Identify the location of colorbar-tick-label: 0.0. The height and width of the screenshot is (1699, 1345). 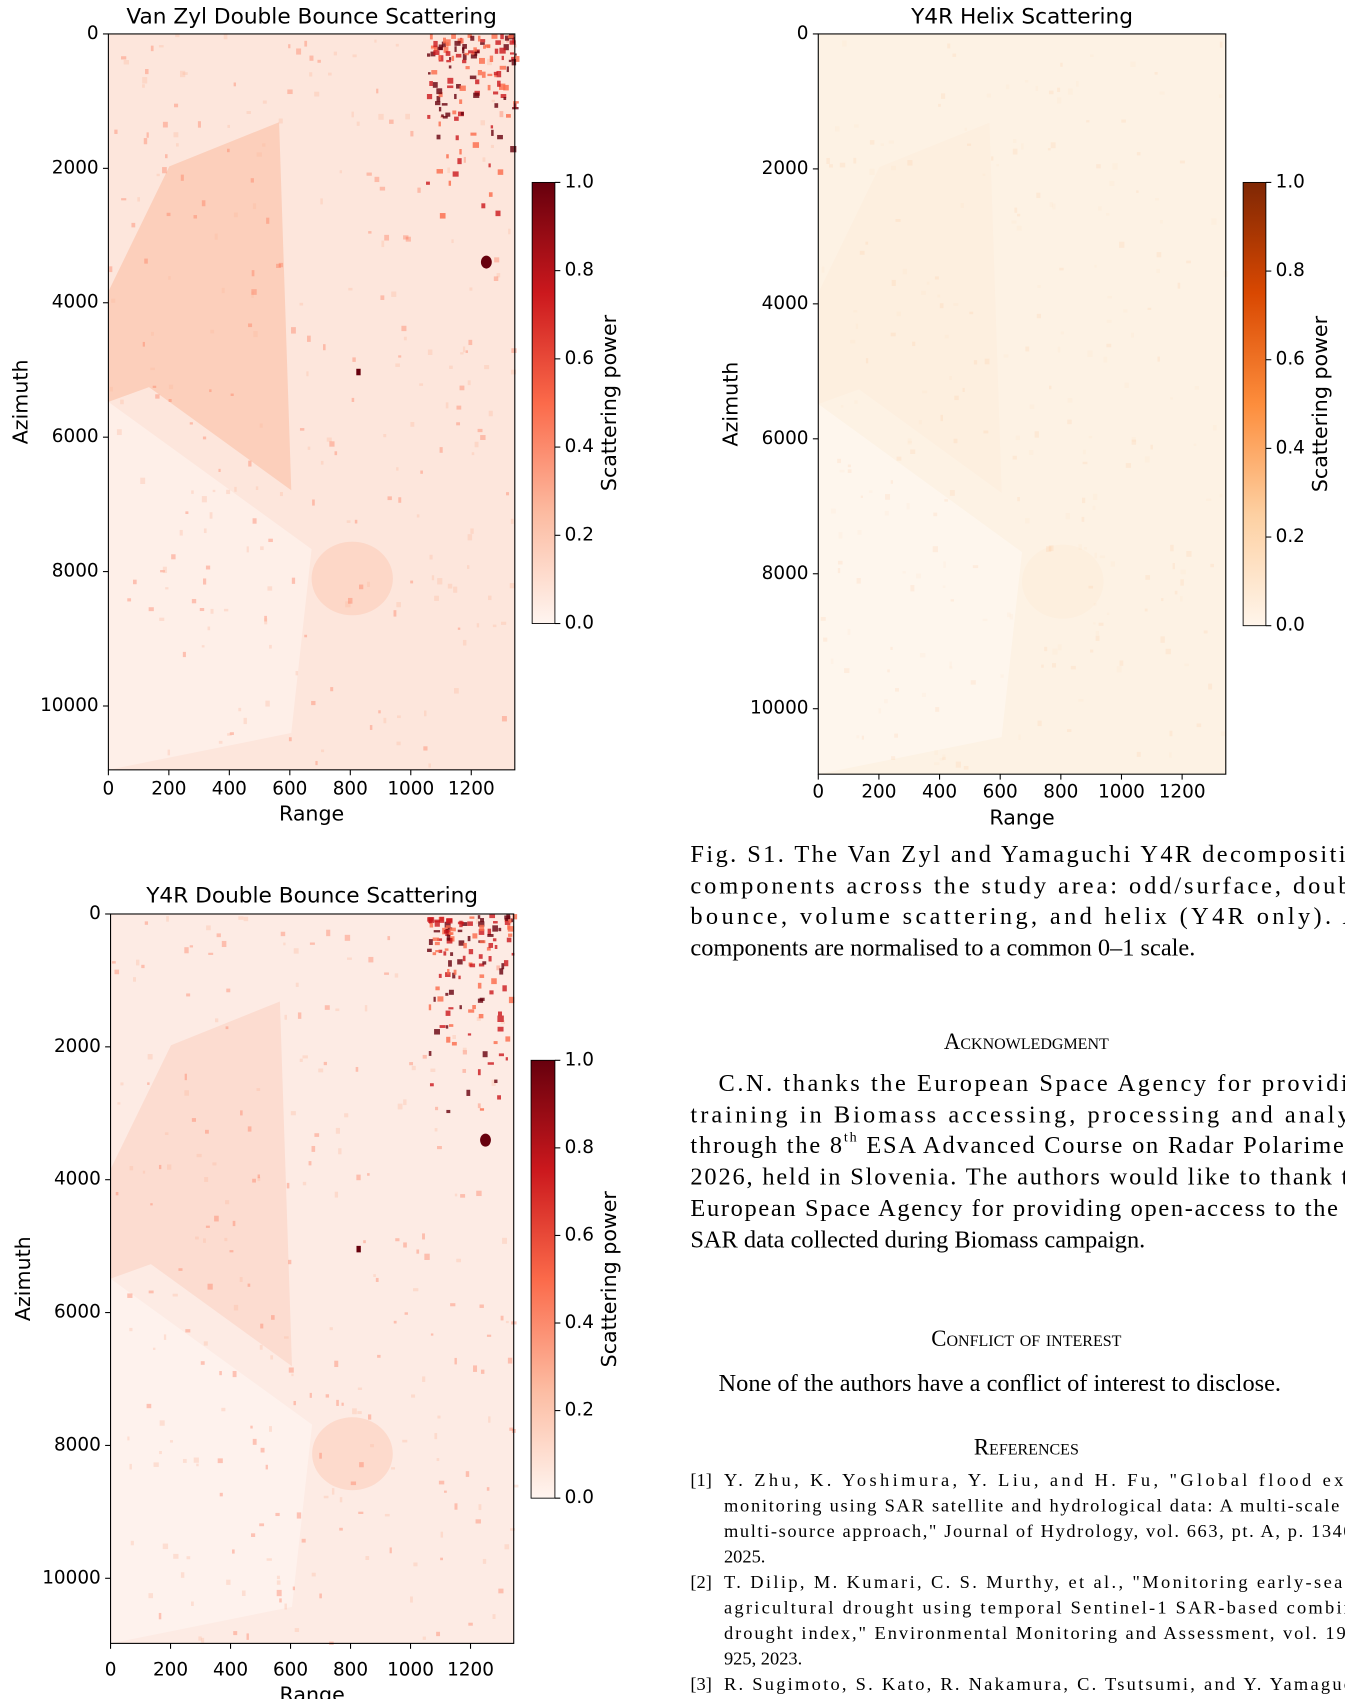
(579, 623).